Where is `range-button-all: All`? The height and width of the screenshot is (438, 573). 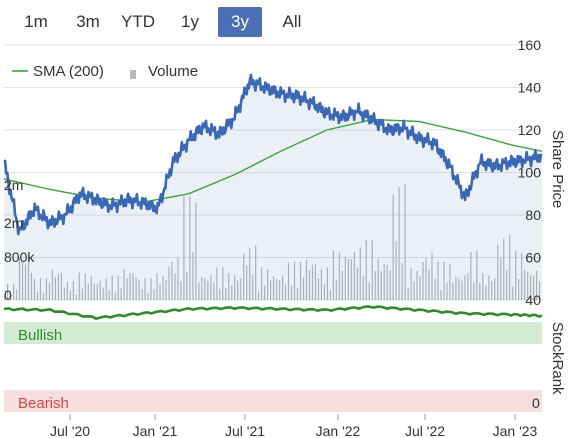
range-button-all: All is located at coordinates (292, 21).